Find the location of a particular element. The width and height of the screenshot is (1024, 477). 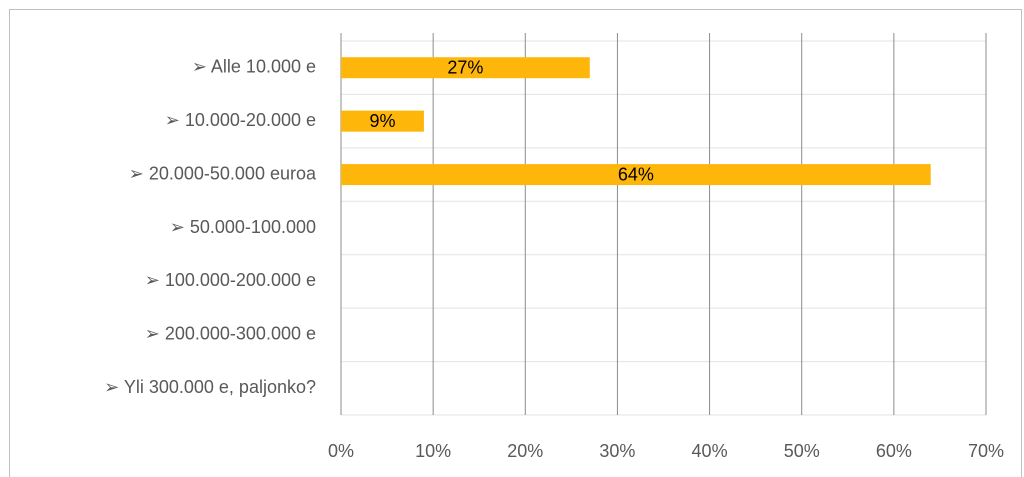

y-tick-label: ➢ Yli 300.000 e, paljonko? is located at coordinates (210, 387).